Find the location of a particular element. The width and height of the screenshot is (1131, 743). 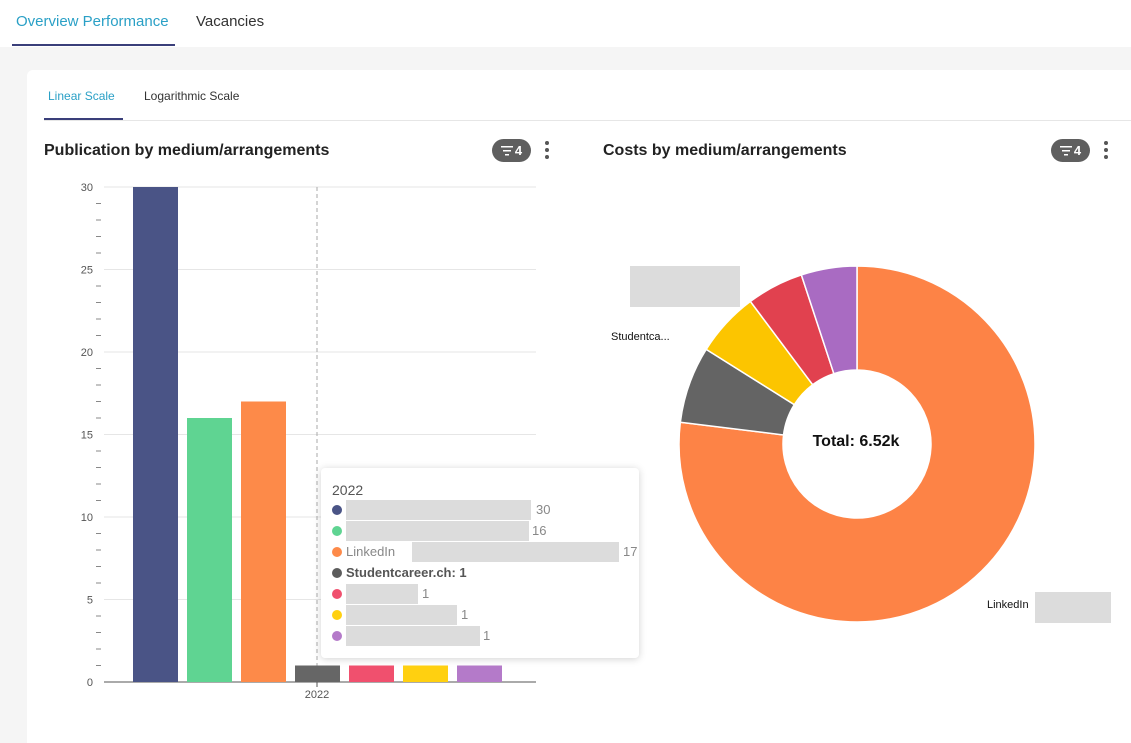

tab-vacancies: Vacancies is located at coordinates (230, 21).